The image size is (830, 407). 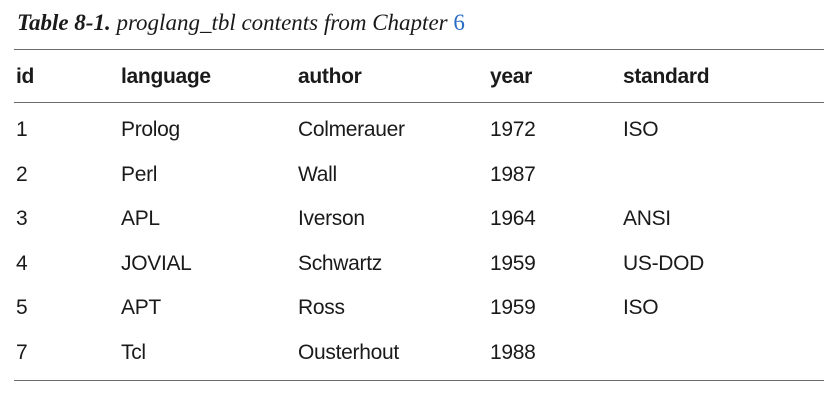 What do you see at coordinates (420, 127) in the screenshot?
I see `table-row: 1 Prolog Colmerauer 1972 ISO` at bounding box center [420, 127].